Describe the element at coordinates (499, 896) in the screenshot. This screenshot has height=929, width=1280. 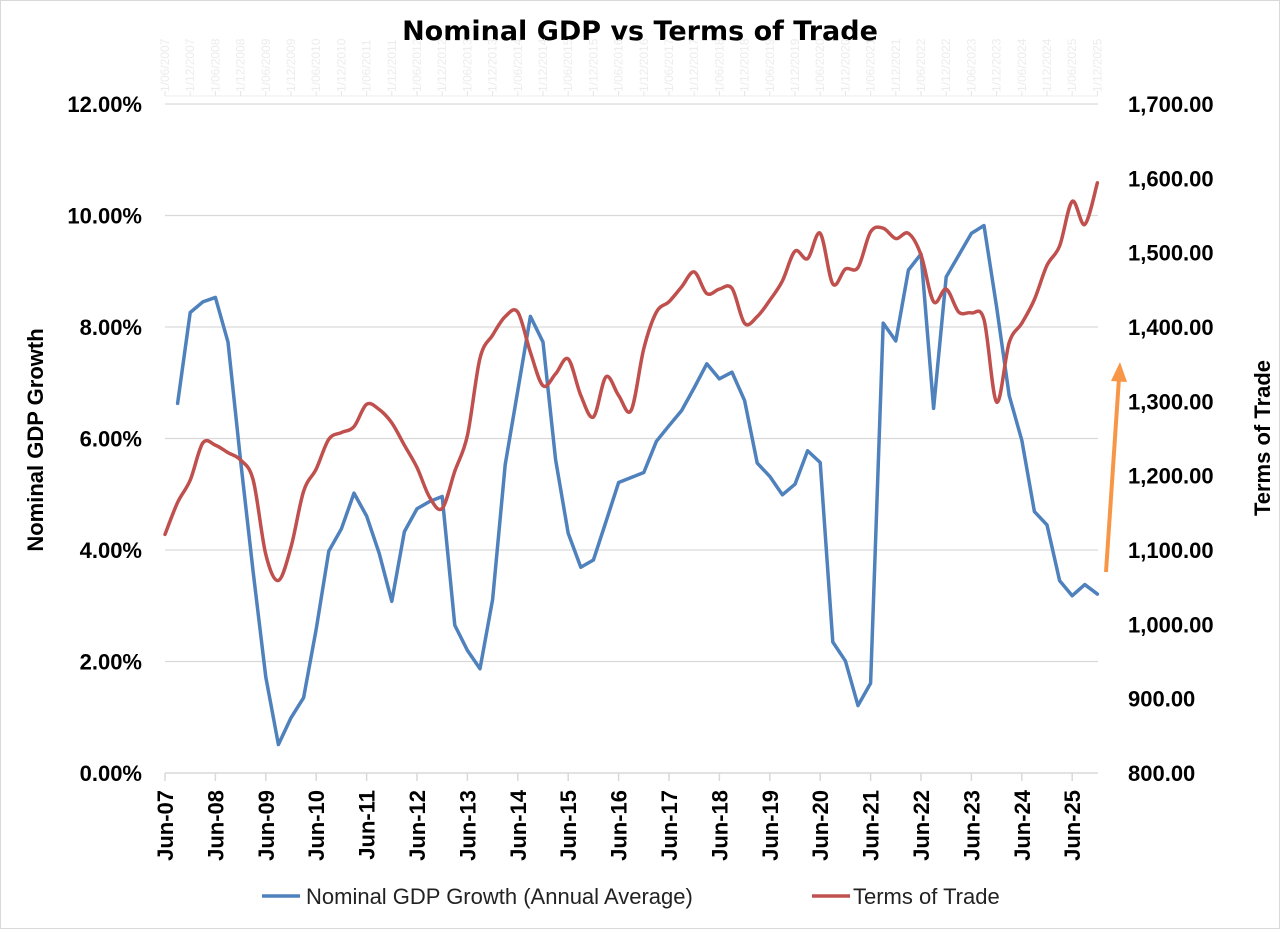
I see `legend-label-nominal-gdp-growth: Nominal GDP Growth (Annual Average)` at that location.